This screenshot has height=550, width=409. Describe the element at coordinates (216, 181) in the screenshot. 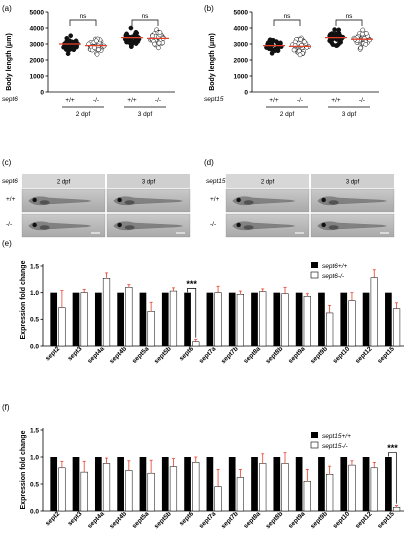

I see `gene-label-d: sept15` at that location.